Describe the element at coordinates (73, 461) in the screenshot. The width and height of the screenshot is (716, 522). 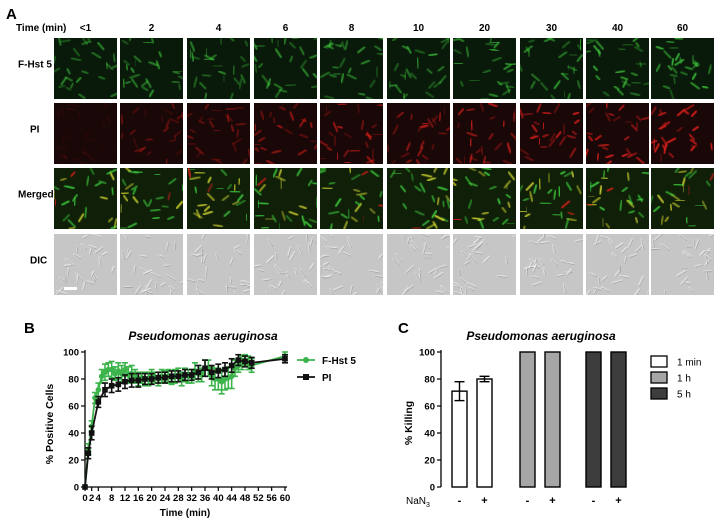
I see `y-tick-label: 20` at that location.